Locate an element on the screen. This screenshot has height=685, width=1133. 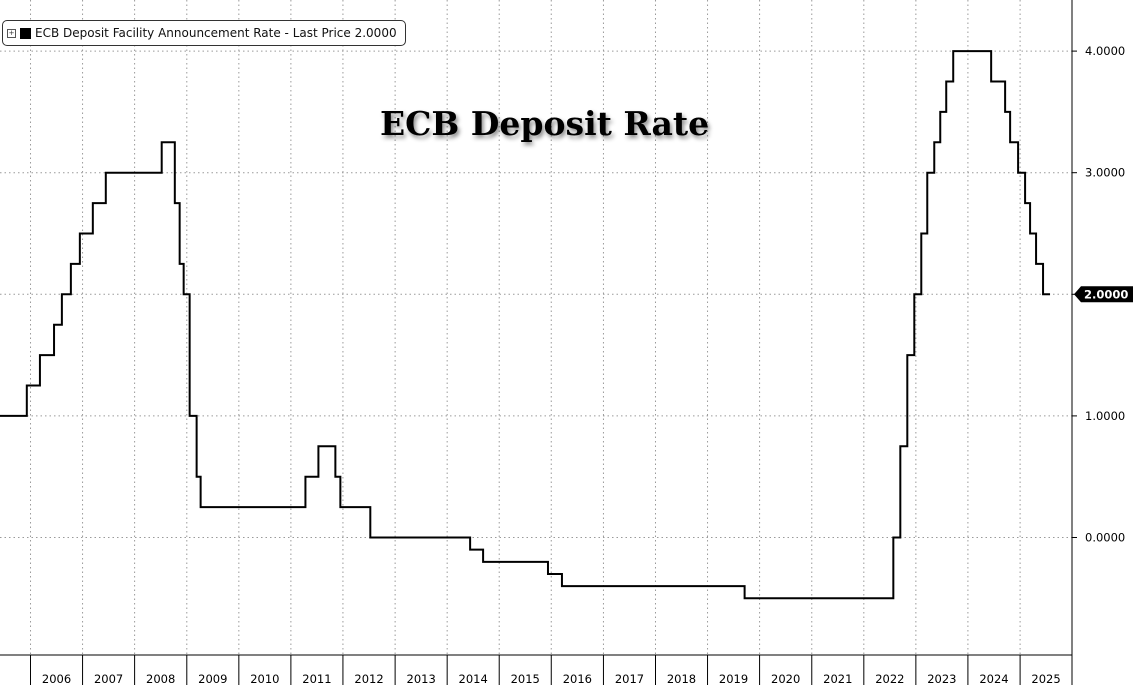
last-value-badge is located at coordinates (1103, 294).